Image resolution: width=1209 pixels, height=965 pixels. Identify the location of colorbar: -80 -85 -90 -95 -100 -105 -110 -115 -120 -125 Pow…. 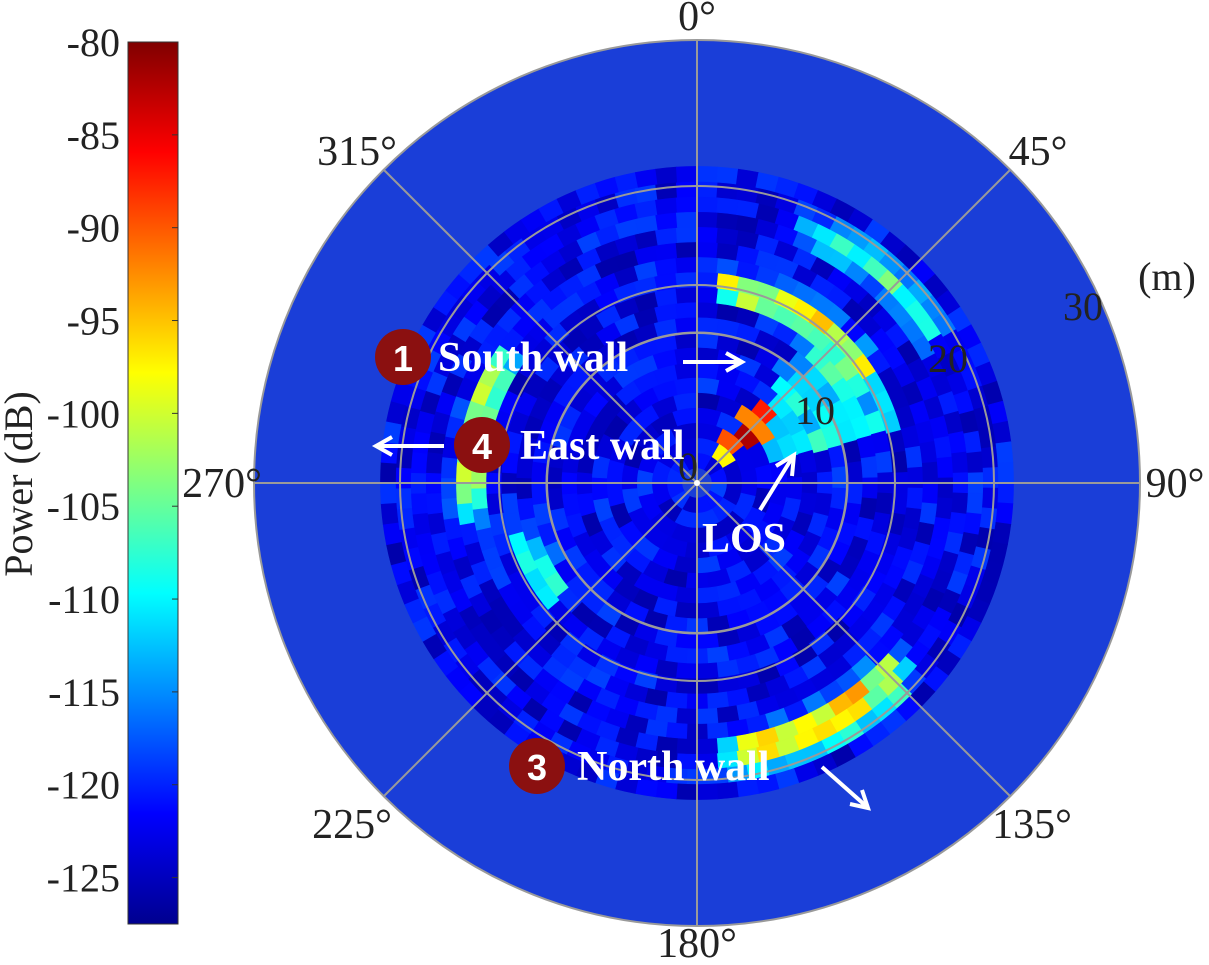
(89, 472).